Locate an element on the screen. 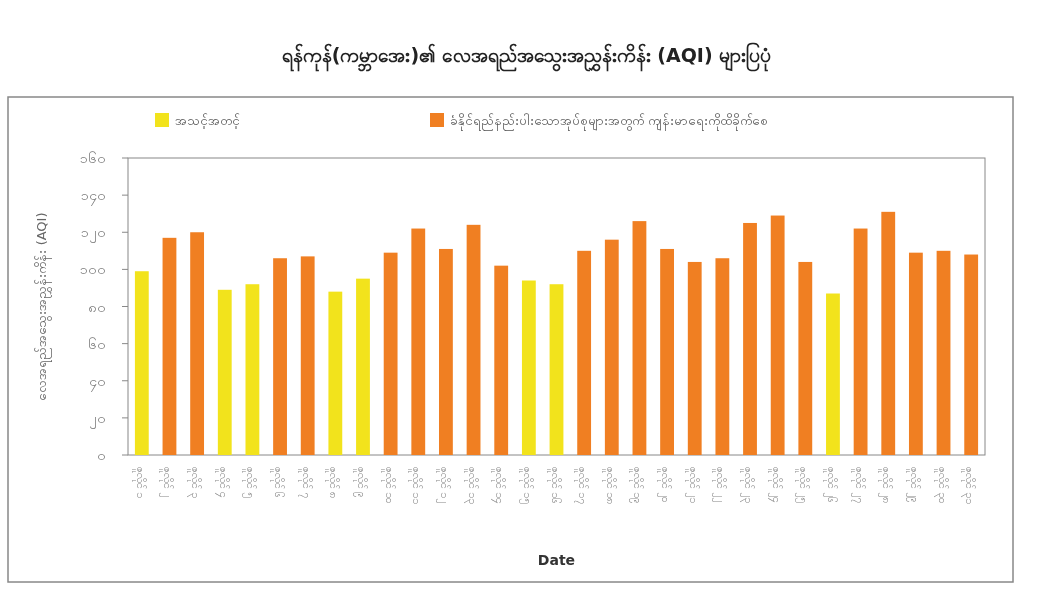 This screenshot has height=591, width=1062. x-tick-label: ဇူလိုင် ၂၆ is located at coordinates (830, 485).